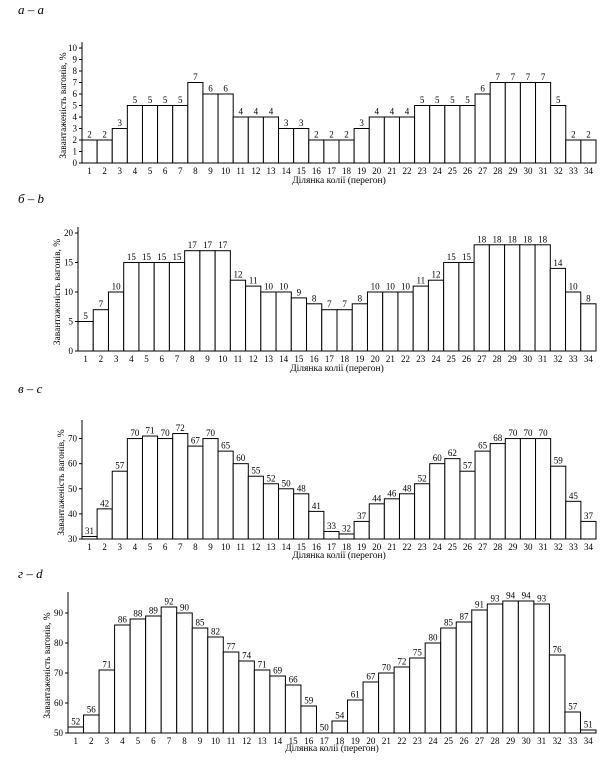  Describe the element at coordinates (331, 135) in the screenshot. I see `data-label: 2` at that location.